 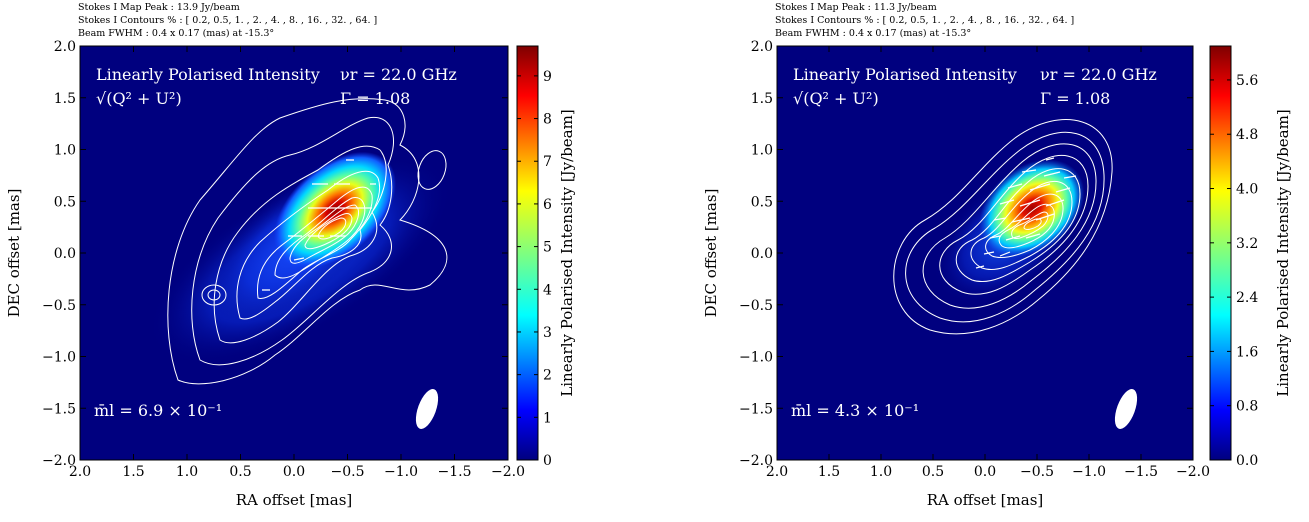 I want to click on colorbar-ticks: 0 1 2 3 4 5 6 7 8 9, so click(x=534, y=269).